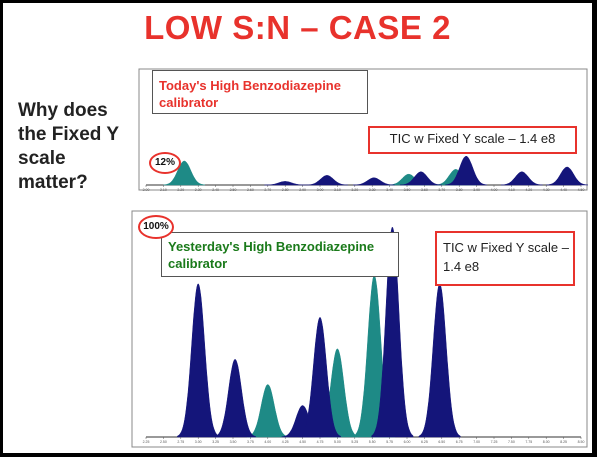  What do you see at coordinates (563, 442) in the screenshot?
I see `x-tick-label: 8.25` at bounding box center [563, 442].